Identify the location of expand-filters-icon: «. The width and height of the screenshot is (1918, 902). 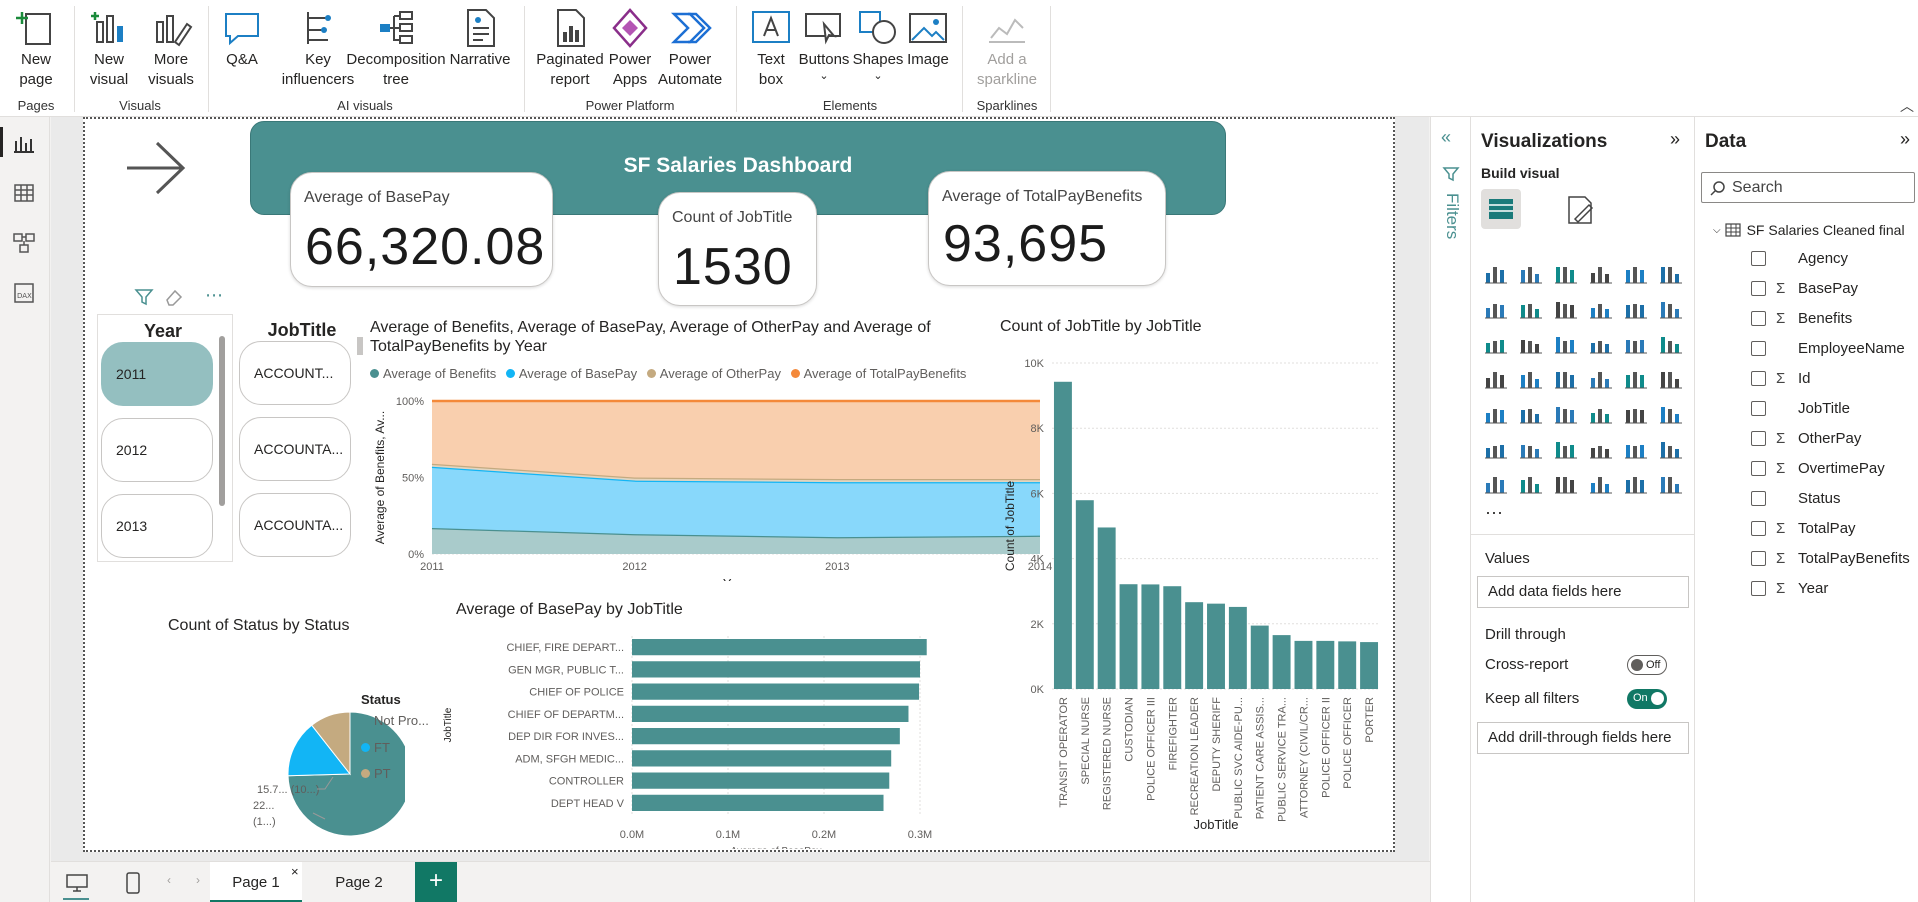
(1446, 137).